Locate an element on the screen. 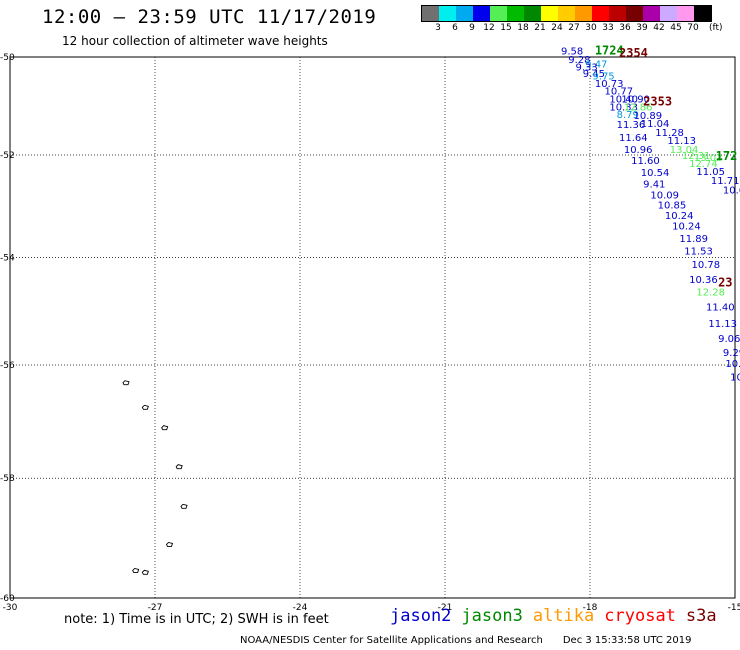 The width and height of the screenshot is (740, 650). swh-label: 11.05 is located at coordinates (710, 172).